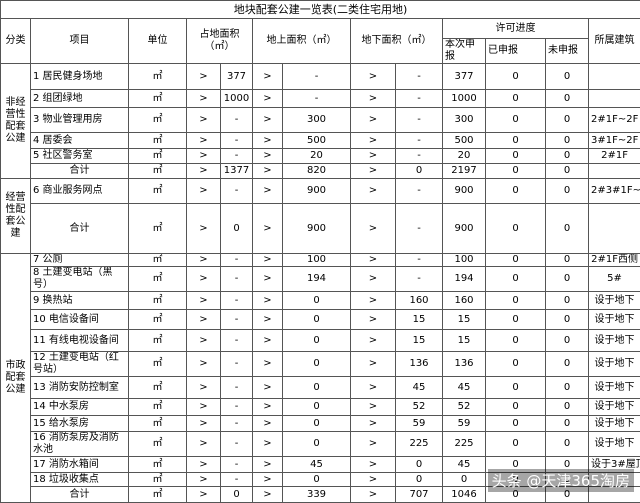 The height and width of the screenshot is (503, 640). What do you see at coordinates (317, 229) in the screenshot?
I see `cell: 900` at bounding box center [317, 229].